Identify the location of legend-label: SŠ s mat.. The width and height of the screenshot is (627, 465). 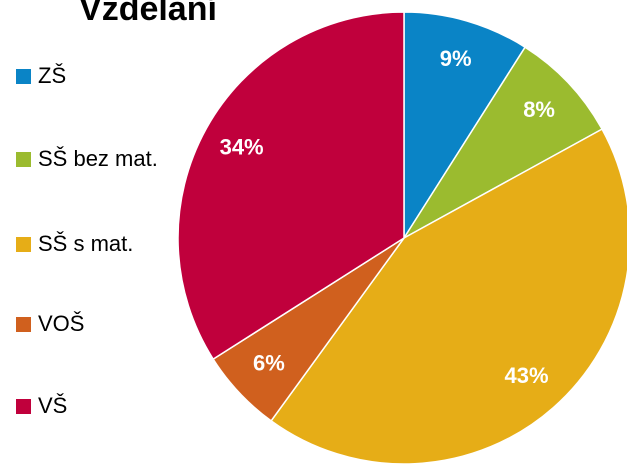
(86, 243).